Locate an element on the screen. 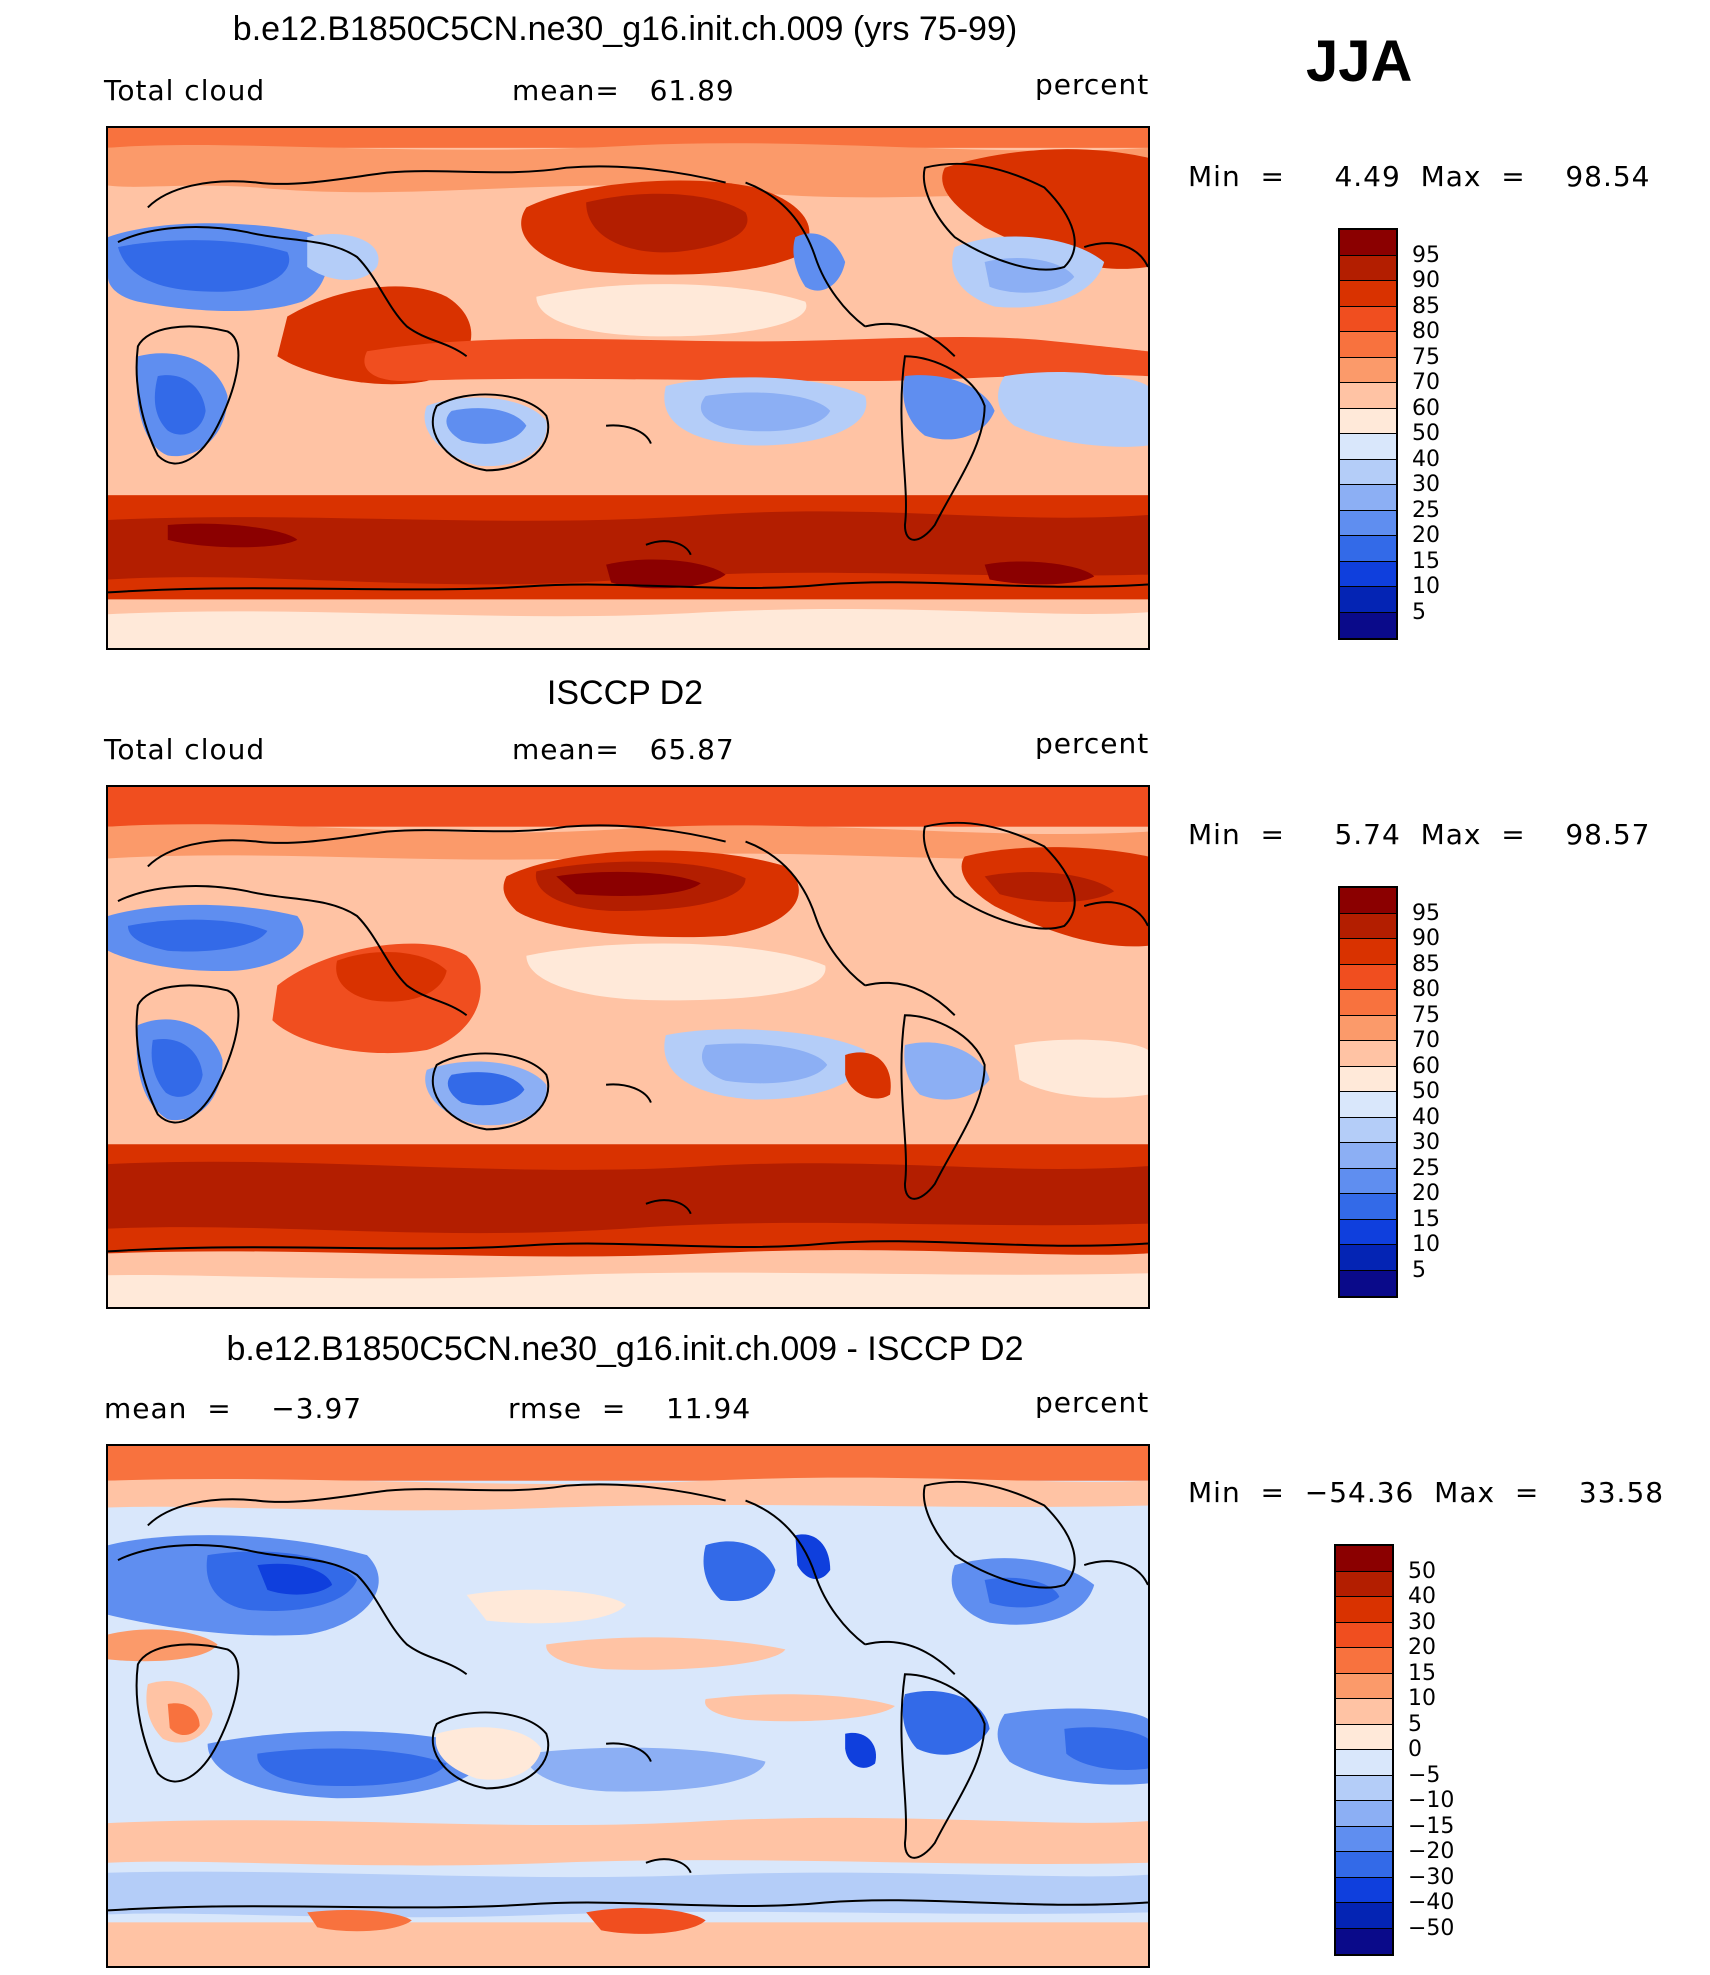  panel2-title: ISCCP D2 is located at coordinates (625, 693).